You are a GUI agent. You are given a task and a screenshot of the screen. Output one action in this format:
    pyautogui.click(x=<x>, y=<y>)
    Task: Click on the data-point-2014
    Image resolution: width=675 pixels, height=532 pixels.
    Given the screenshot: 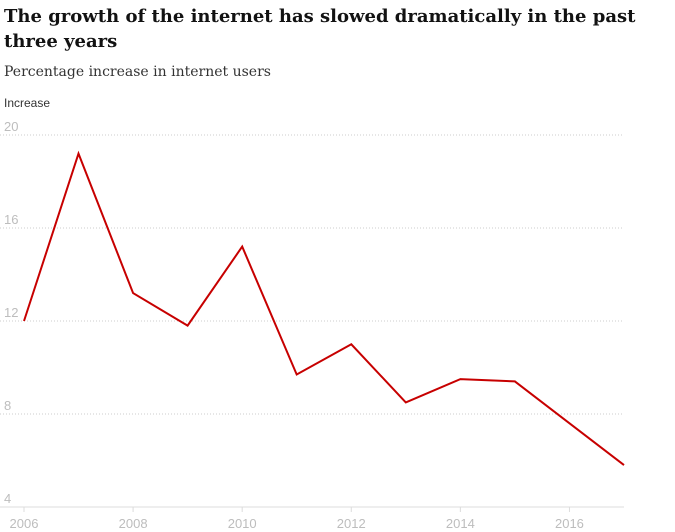 What is the action you would take?
    pyautogui.click(x=460, y=379)
    